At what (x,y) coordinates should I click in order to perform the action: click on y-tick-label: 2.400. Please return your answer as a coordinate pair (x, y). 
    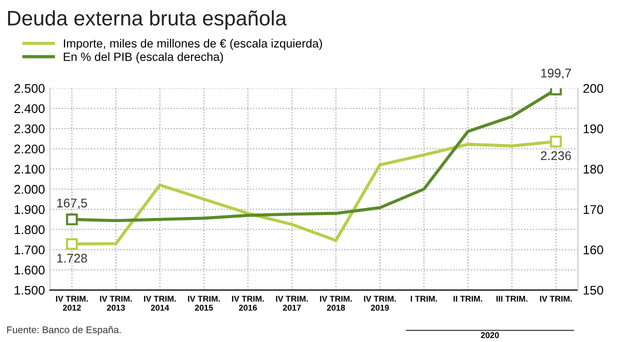
    Looking at the image, I should click on (29, 109).